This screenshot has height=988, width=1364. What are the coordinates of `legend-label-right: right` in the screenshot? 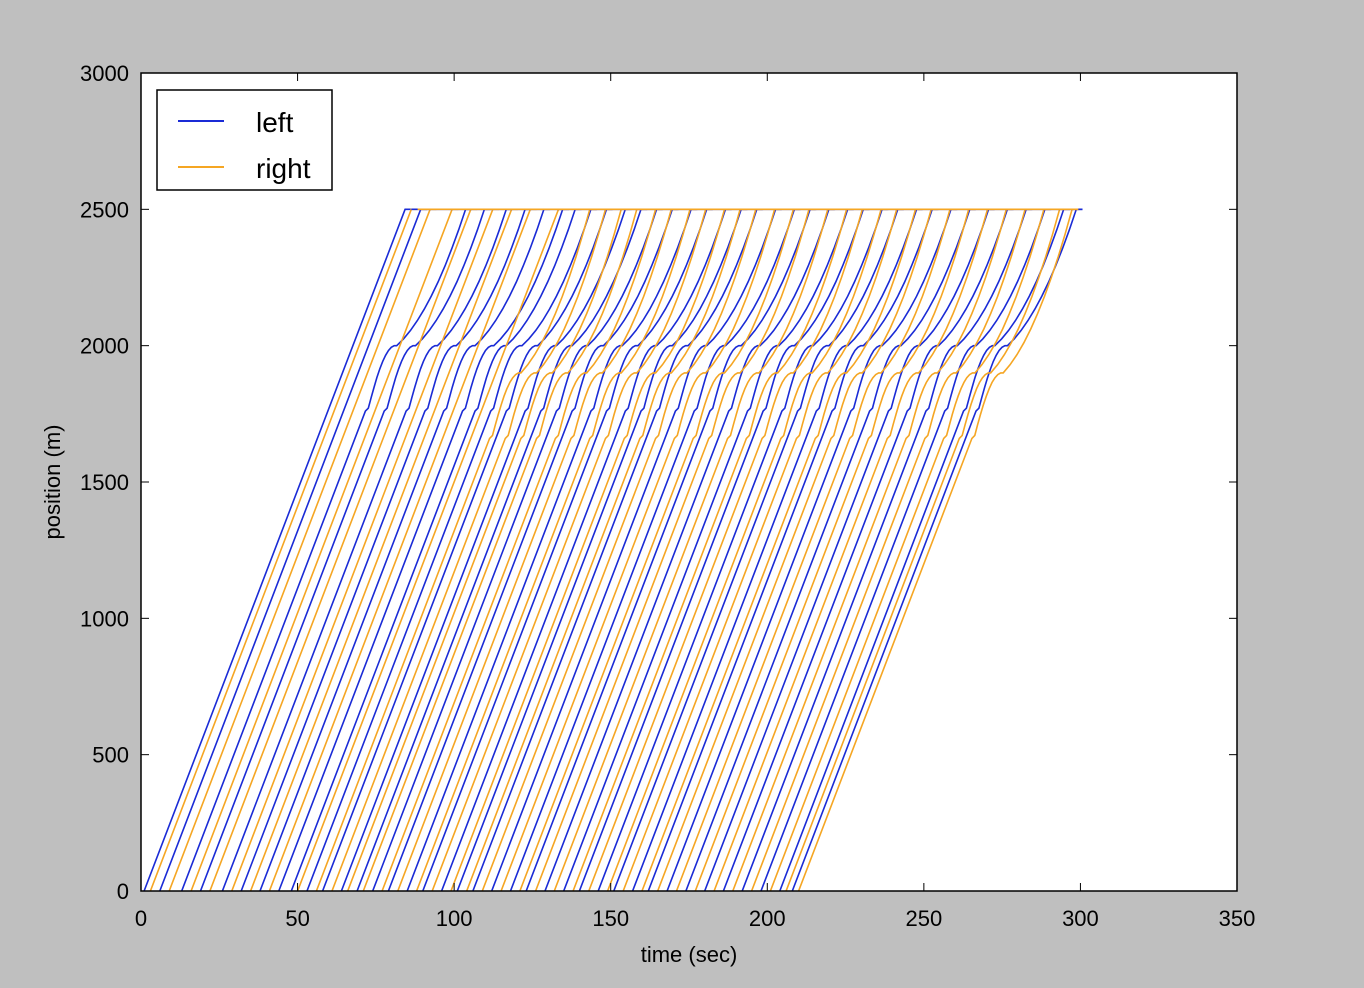 It's located at (283, 168).